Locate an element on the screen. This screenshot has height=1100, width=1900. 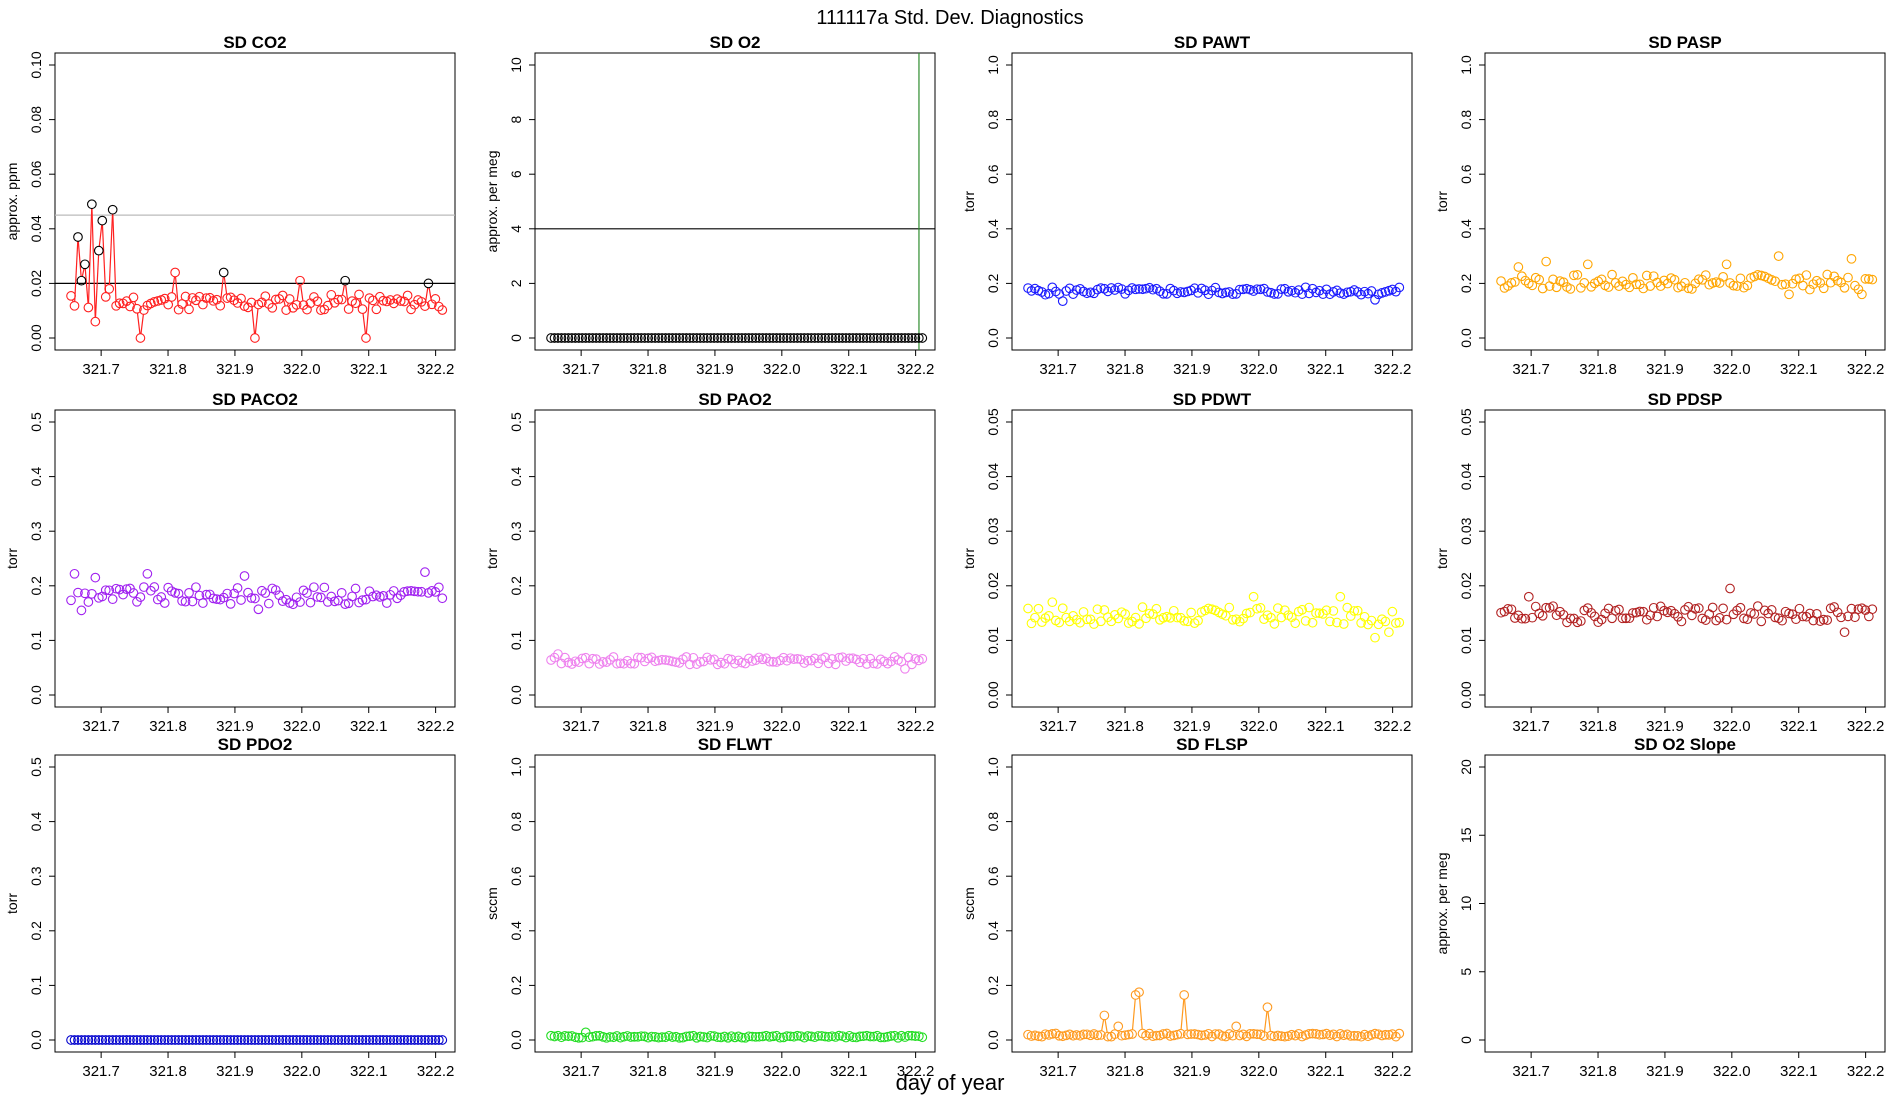
x-tick-label: 322.0 is located at coordinates (1259, 726).